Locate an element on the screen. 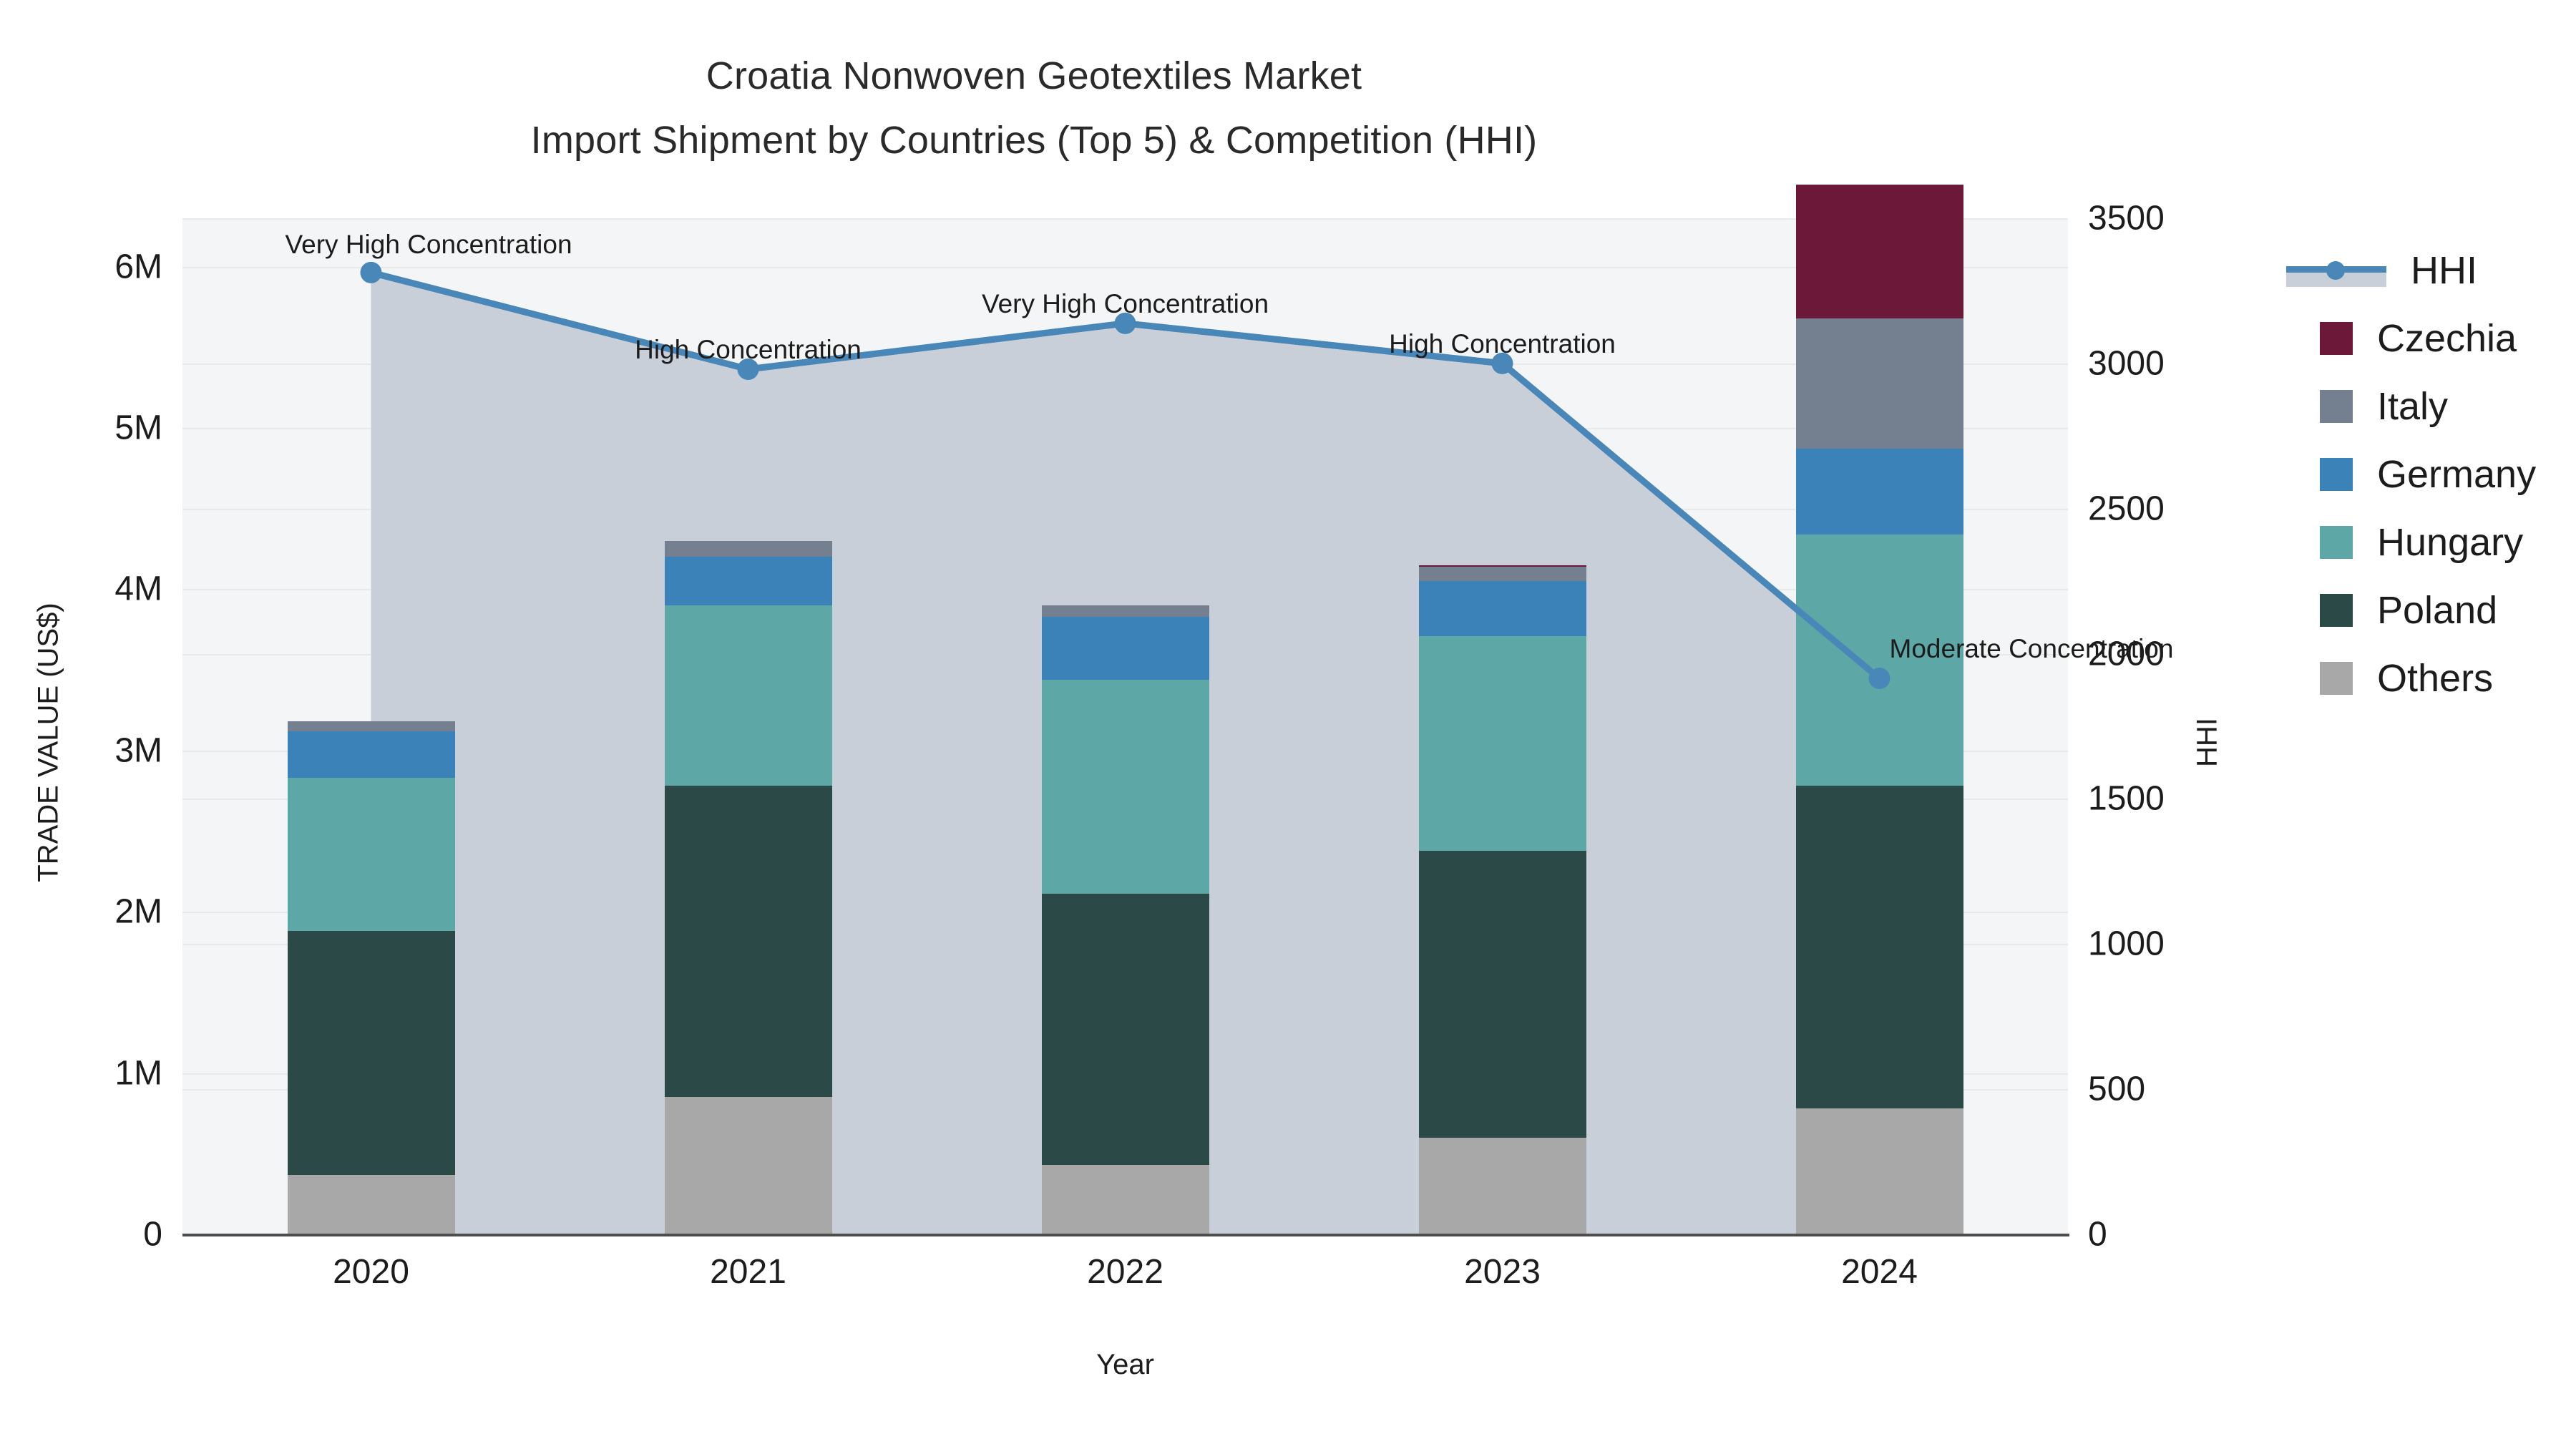  x-tick-2024: 2024 is located at coordinates (1879, 1272).